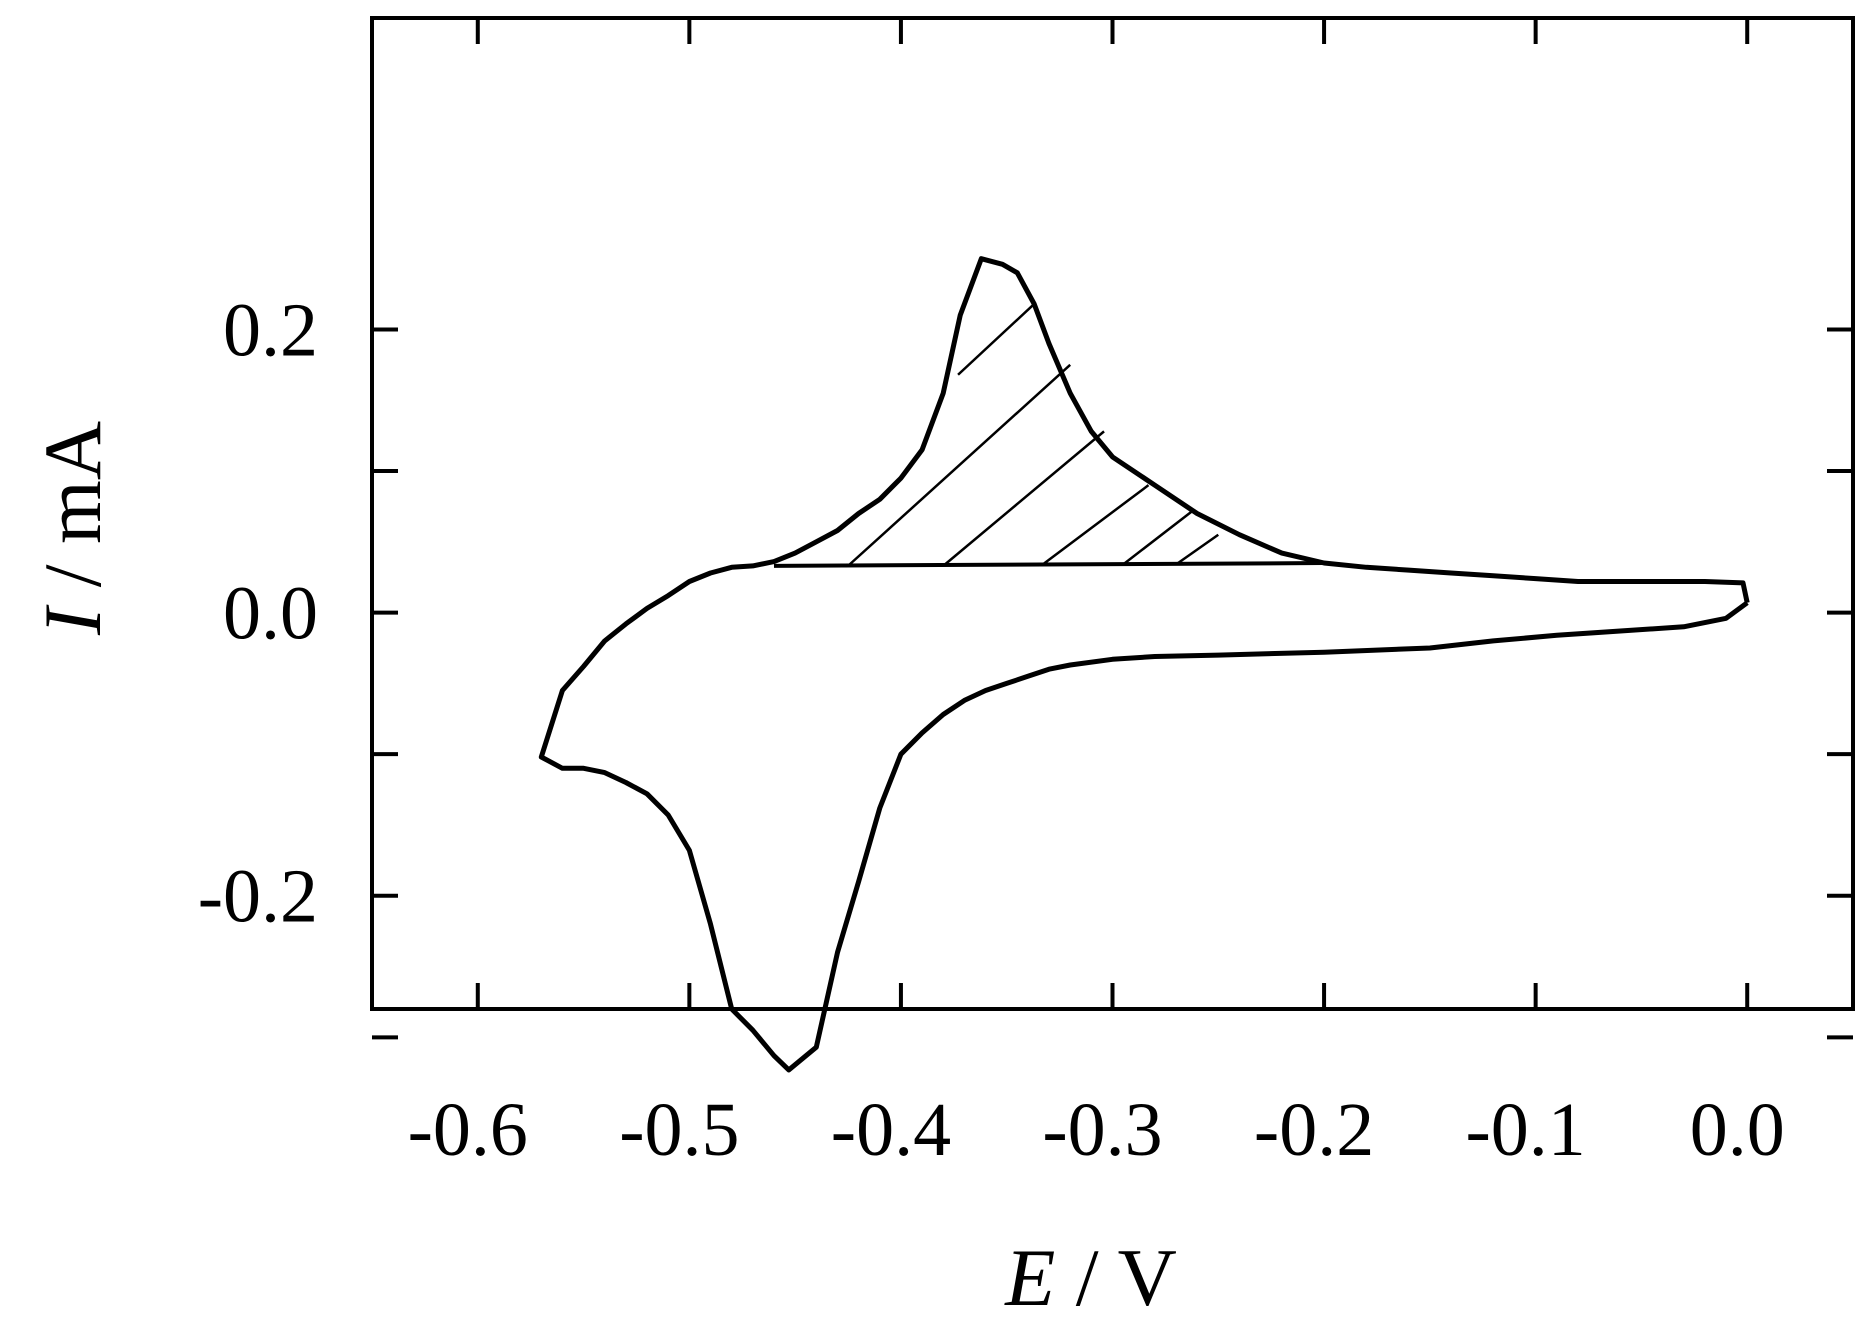 This screenshot has width=1872, height=1325. What do you see at coordinates (72, 514) in the screenshot?
I see `y-axis-unit: / mA` at bounding box center [72, 514].